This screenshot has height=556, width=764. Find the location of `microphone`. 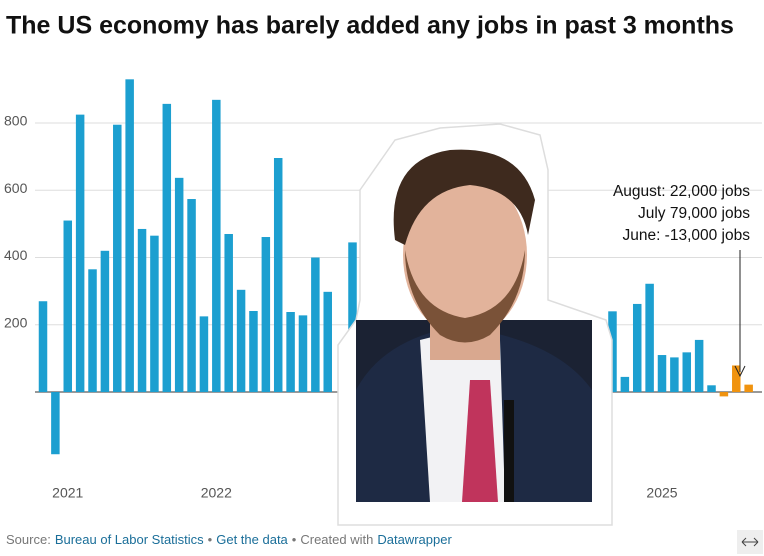

microphone is located at coordinates (509, 451).